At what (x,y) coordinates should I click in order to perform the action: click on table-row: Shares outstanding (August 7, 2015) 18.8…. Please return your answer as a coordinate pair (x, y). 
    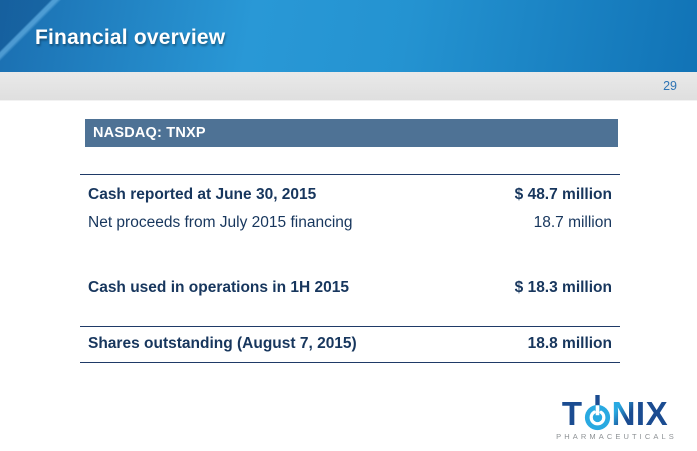
    Looking at the image, I should click on (350, 344).